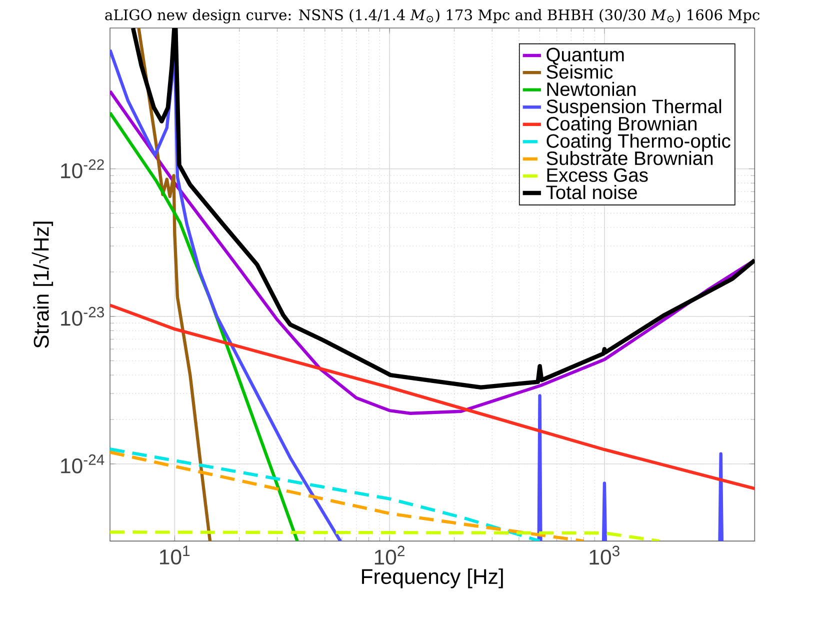 The width and height of the screenshot is (822, 619). I want to click on y-tick-label: 10$^{-23}$, so click(82, 316).